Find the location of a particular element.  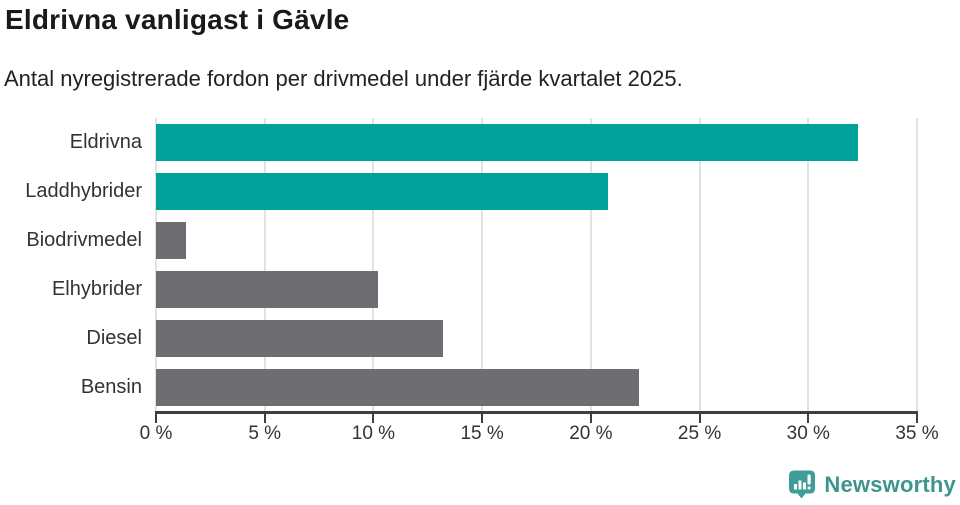

x-axis-tick-label: 30 % is located at coordinates (808, 433).